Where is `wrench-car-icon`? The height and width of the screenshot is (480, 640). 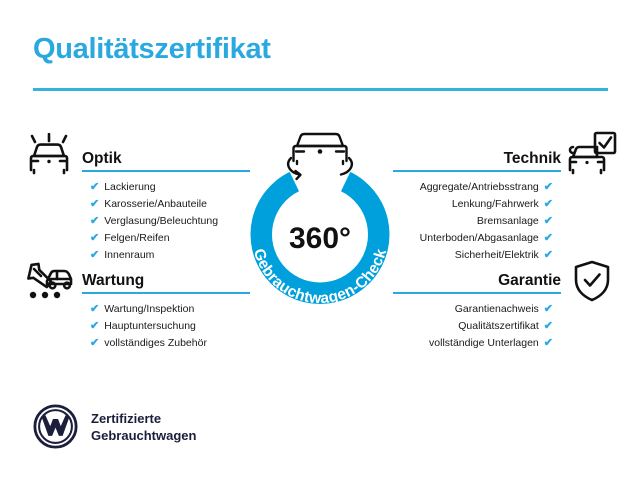 wrench-car-icon is located at coordinates (49, 281).